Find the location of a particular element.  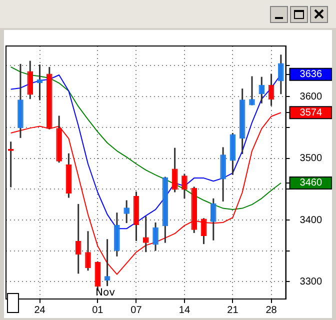

y-tick-label: 3500 is located at coordinates (311, 158).